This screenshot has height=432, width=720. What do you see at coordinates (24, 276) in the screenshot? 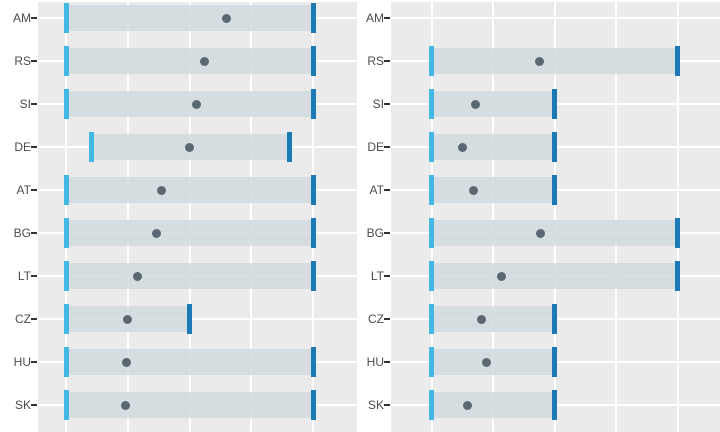
I see `y-axis-label: LT` at bounding box center [24, 276].